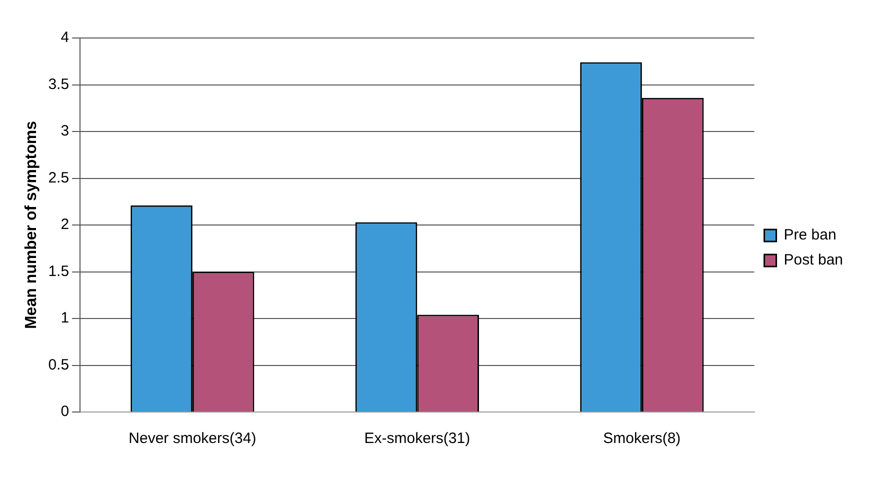 This screenshot has width=873, height=488. I want to click on y-axis-title: Mean number of symptoms, so click(31, 225).